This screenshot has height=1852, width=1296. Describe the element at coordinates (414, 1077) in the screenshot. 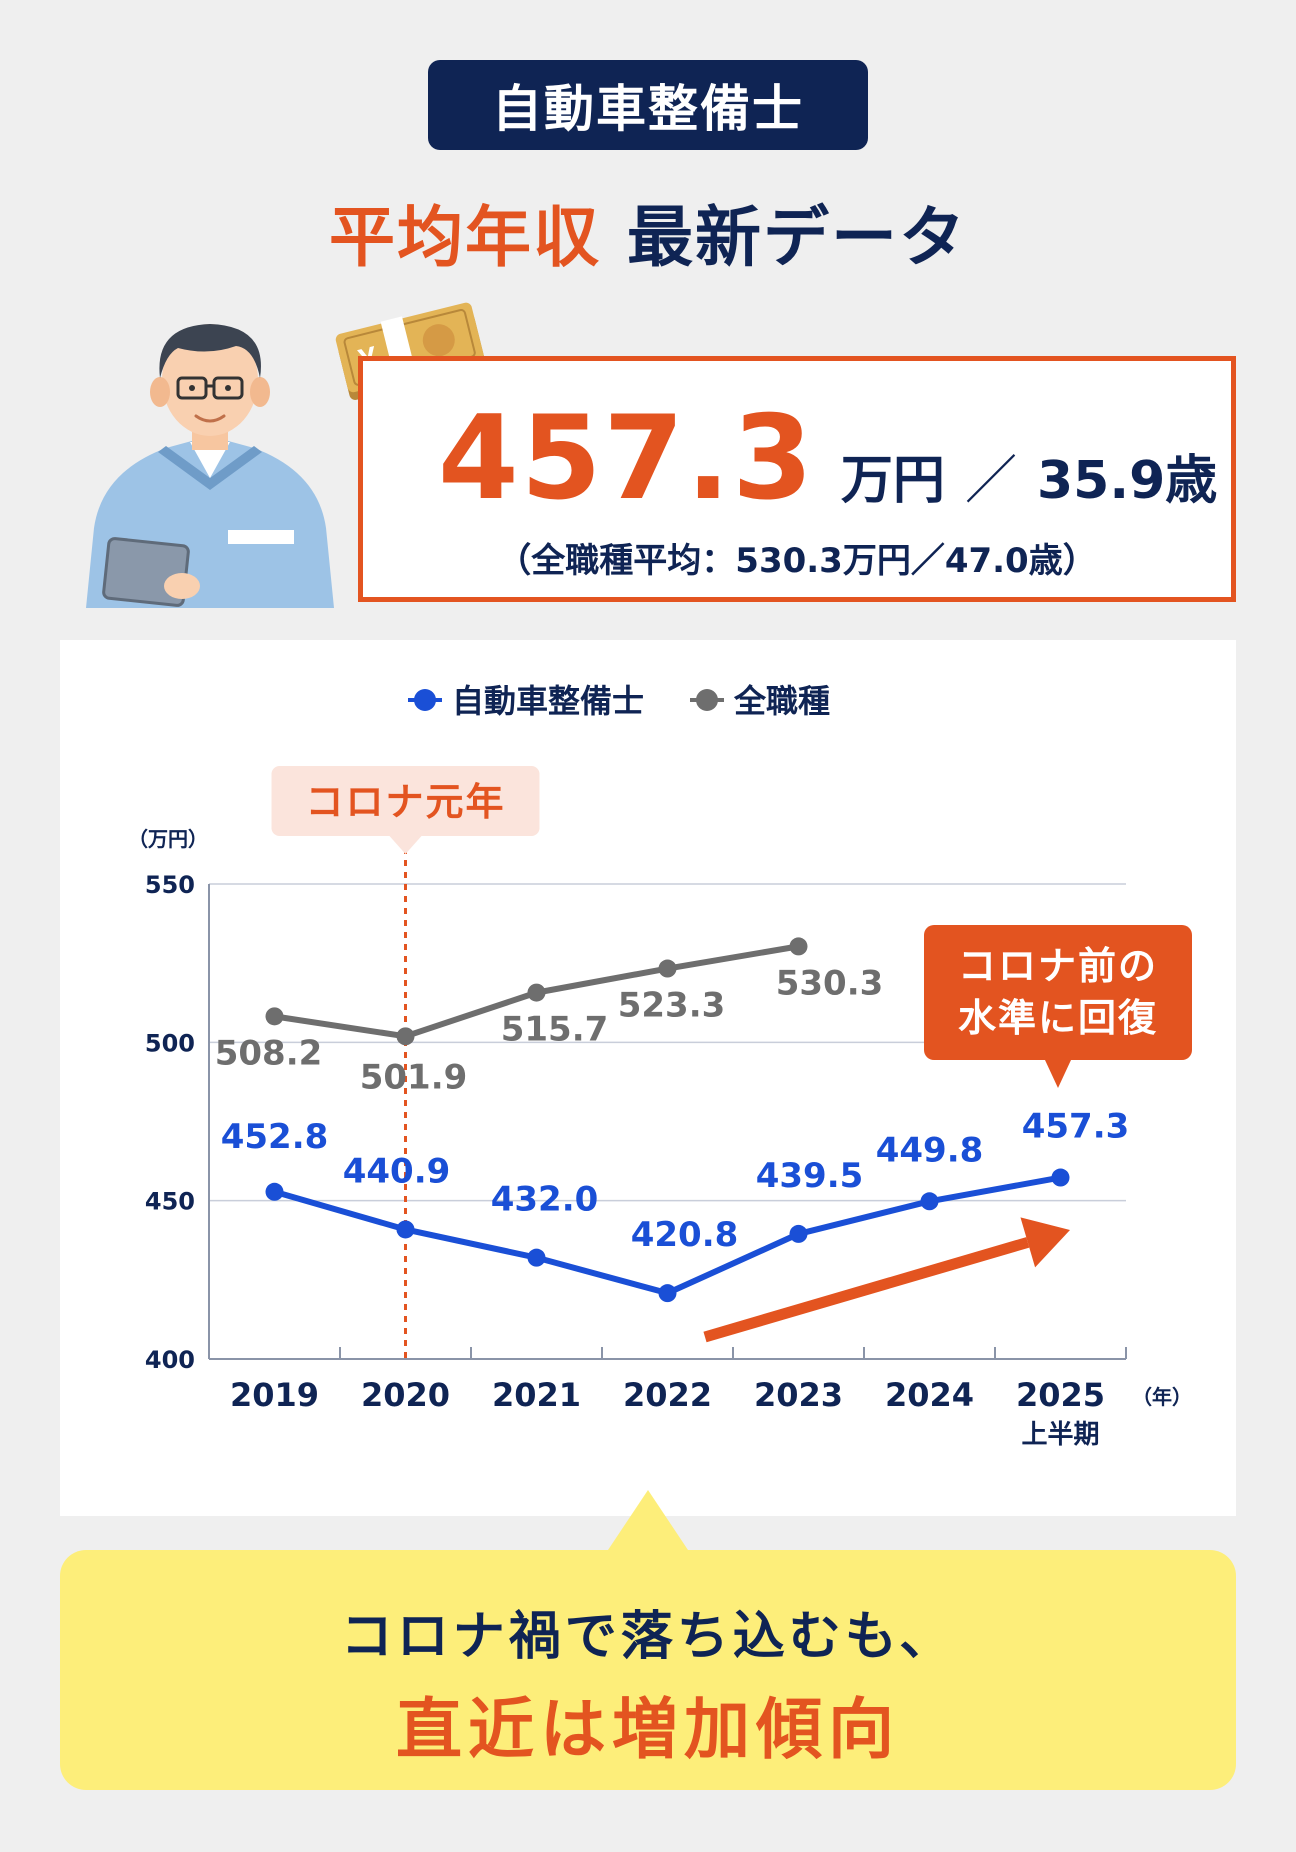

I see `data-label: 501.9` at that location.